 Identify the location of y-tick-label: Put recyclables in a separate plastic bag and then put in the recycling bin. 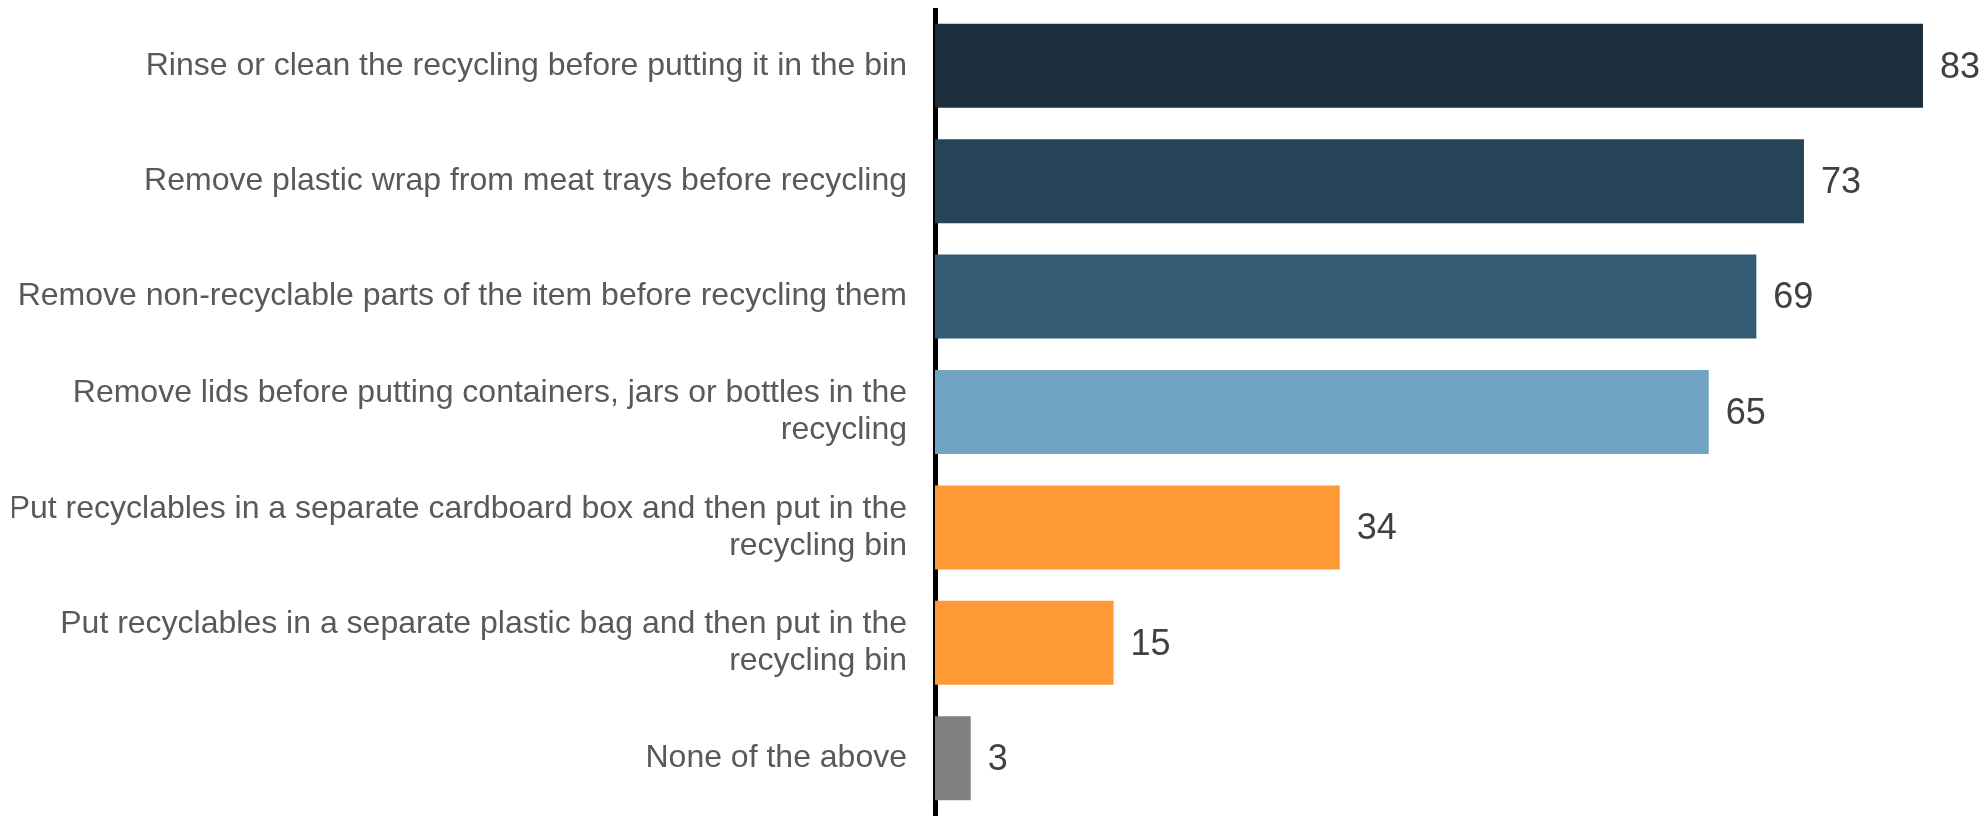
(483, 641).